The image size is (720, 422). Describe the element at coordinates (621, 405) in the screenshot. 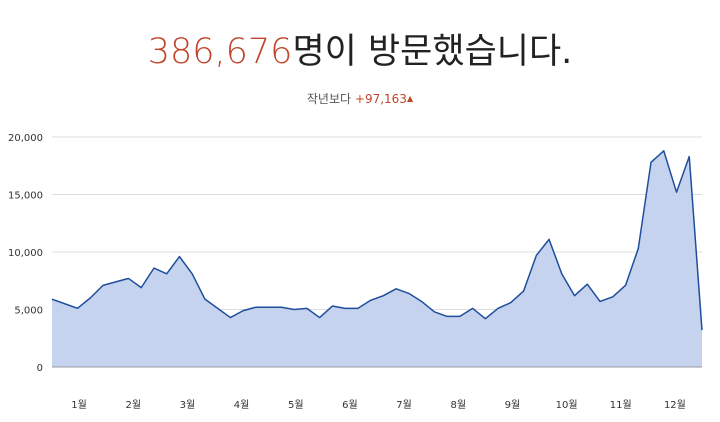

I see `x-tick-label: 11월` at that location.